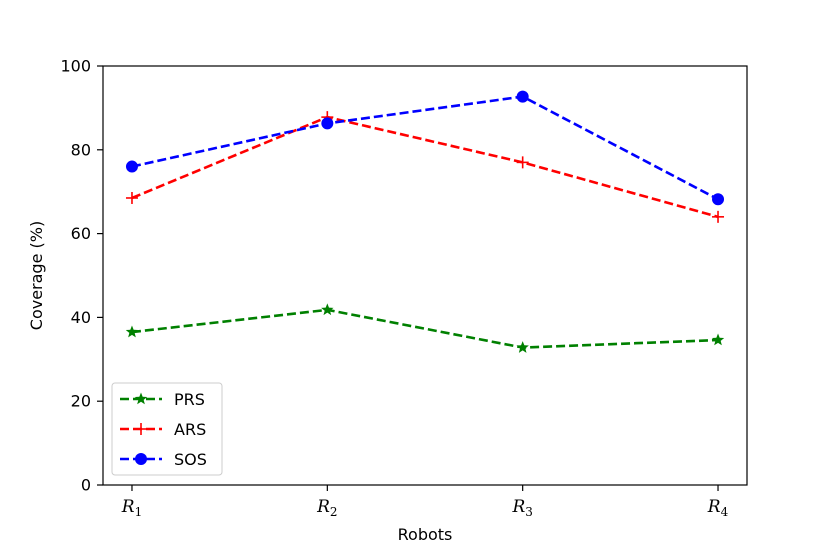 This screenshot has height=554, width=830. What do you see at coordinates (326, 508) in the screenshot?
I see `x-tick-label: R2` at bounding box center [326, 508].